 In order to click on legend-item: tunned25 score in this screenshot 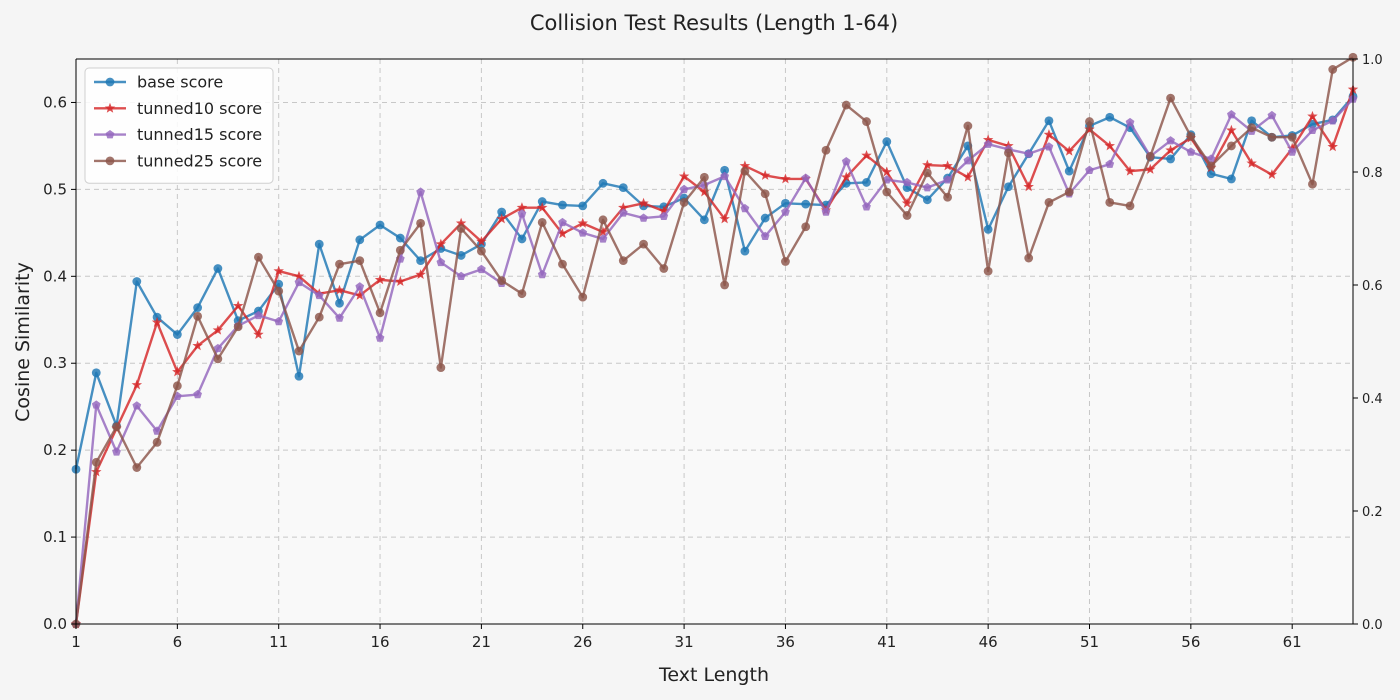, I will do `click(178, 160)`.